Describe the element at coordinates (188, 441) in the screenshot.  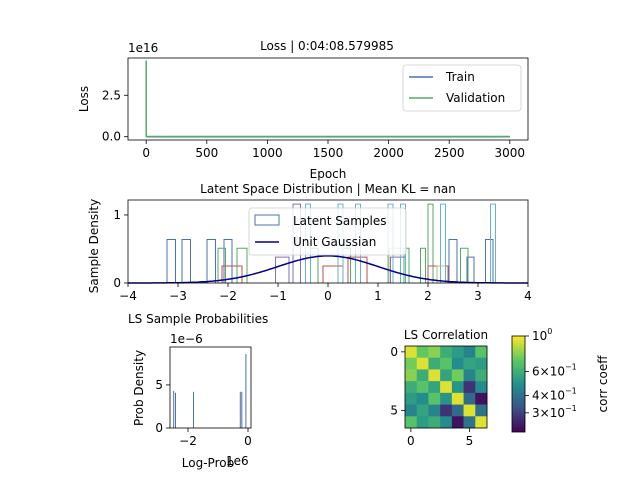
I see `probabilities-xtick-label: −2` at that location.